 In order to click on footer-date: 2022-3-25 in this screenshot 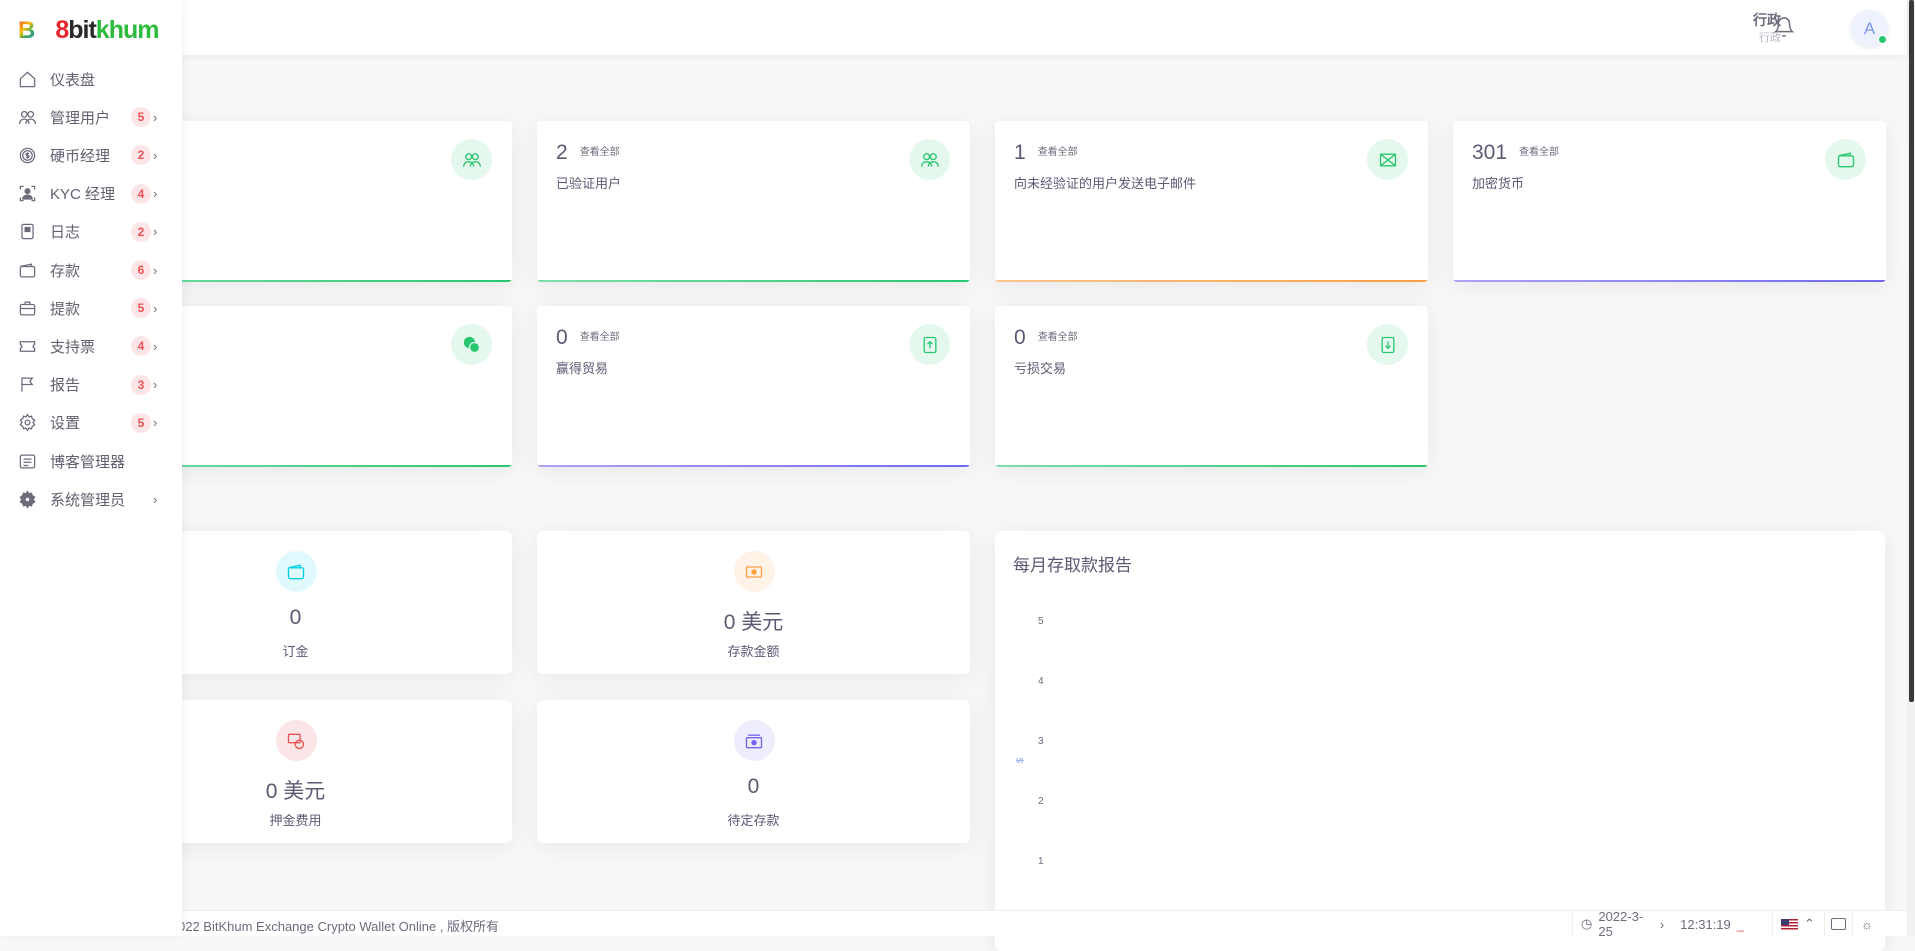, I will do `click(1621, 924)`.